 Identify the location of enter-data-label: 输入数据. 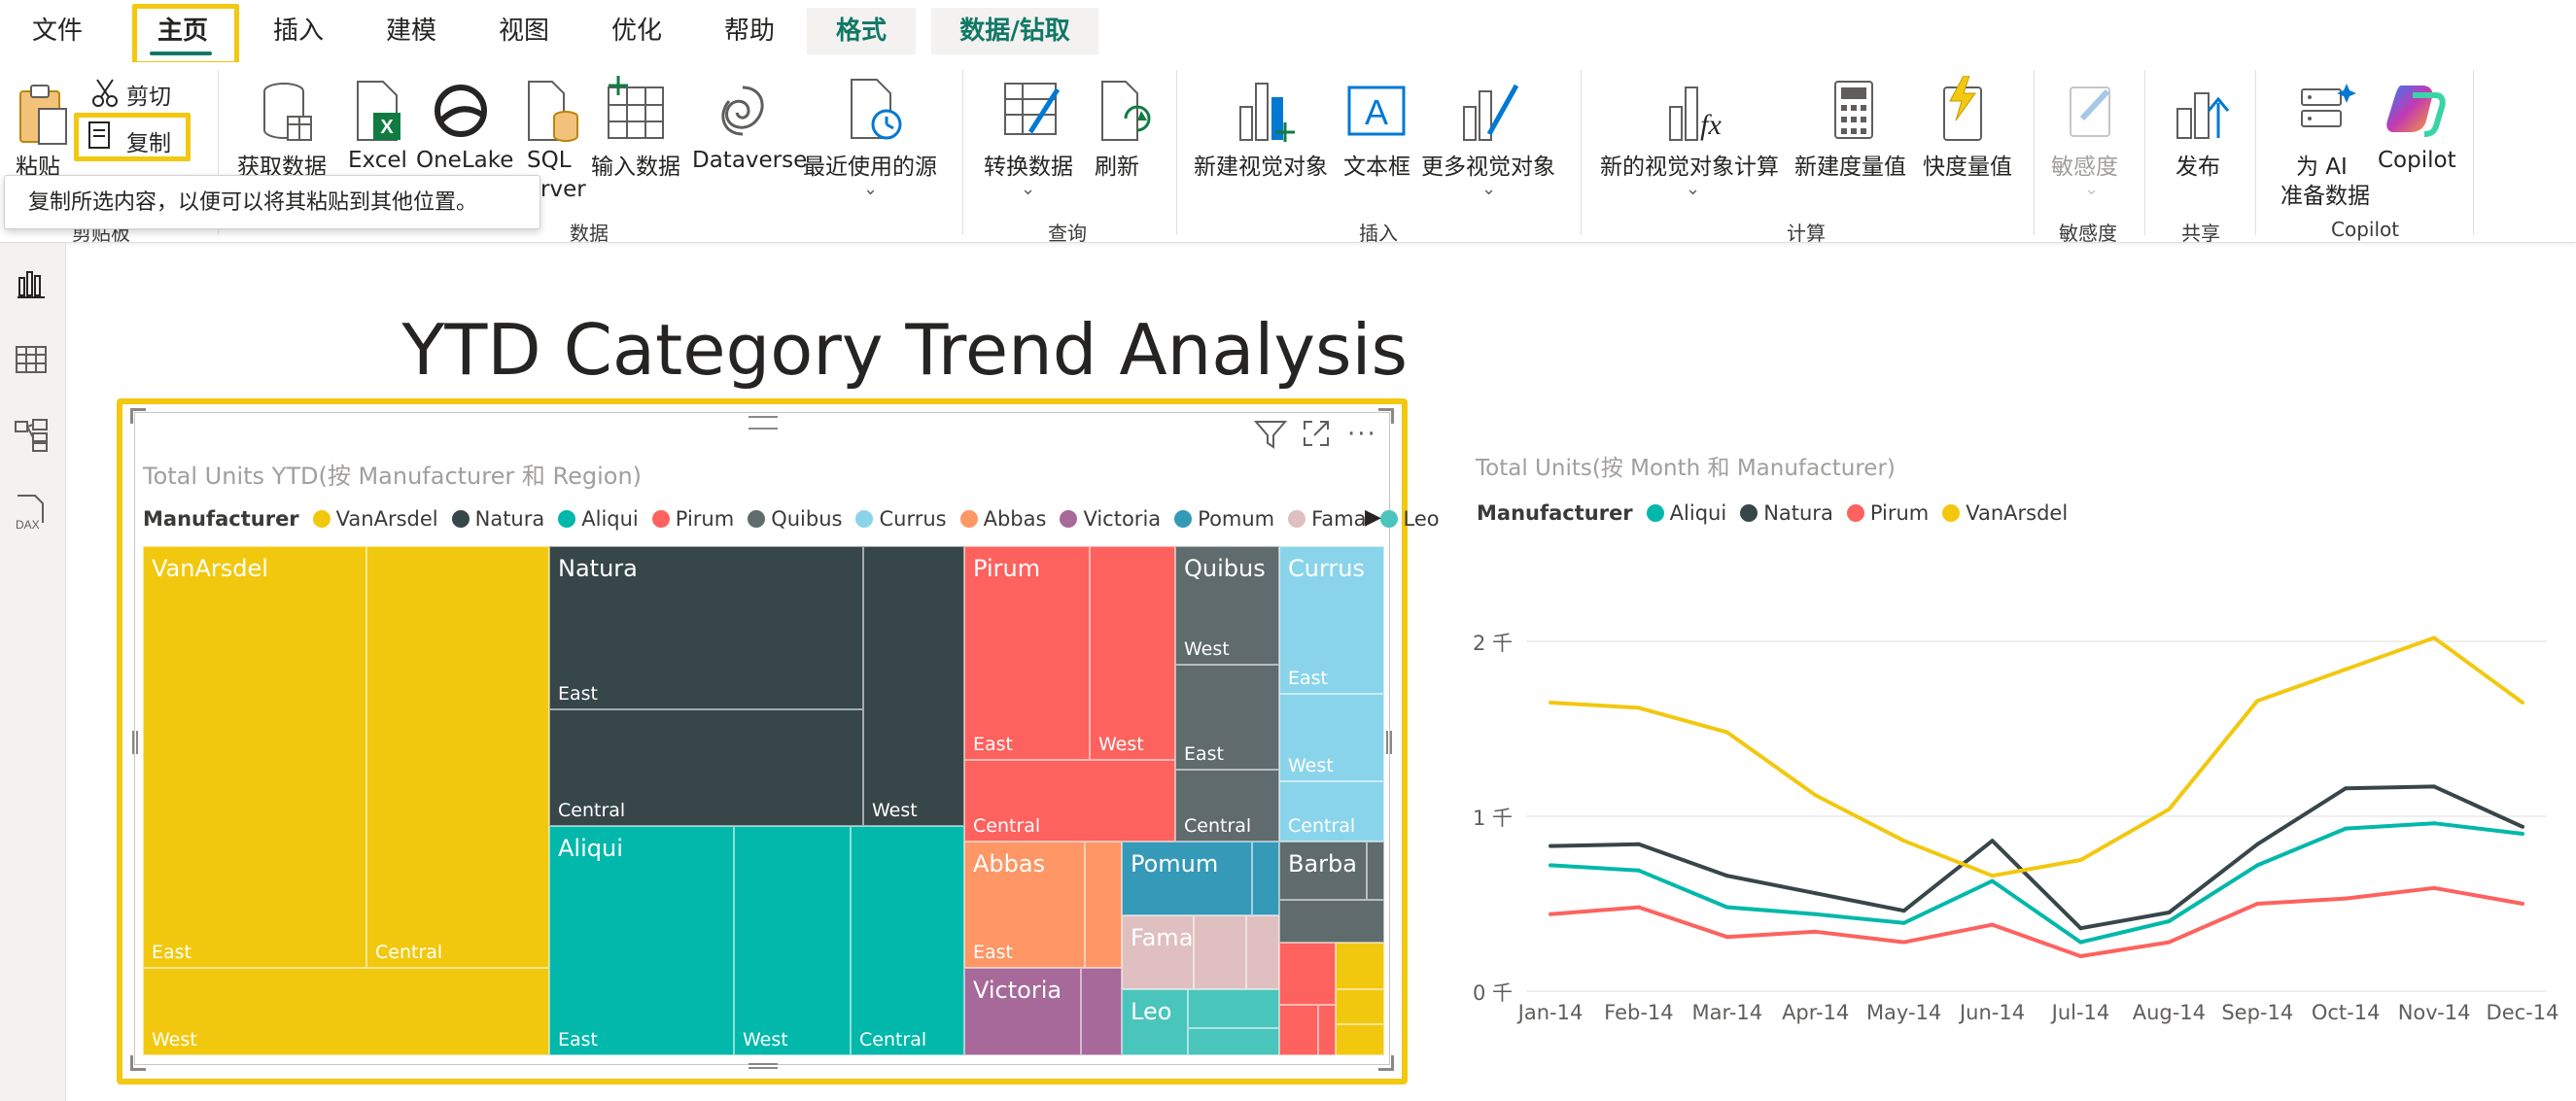
(635, 167).